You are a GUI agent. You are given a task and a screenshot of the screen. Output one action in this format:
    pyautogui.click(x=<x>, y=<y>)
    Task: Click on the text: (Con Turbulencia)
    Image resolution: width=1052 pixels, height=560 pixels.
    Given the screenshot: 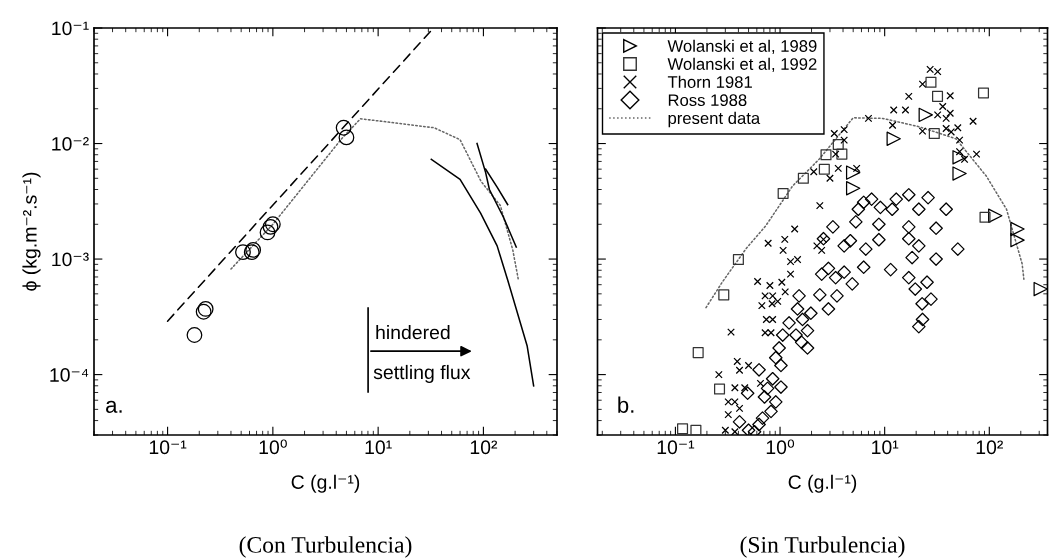 What is the action you would take?
    pyautogui.click(x=325, y=547)
    